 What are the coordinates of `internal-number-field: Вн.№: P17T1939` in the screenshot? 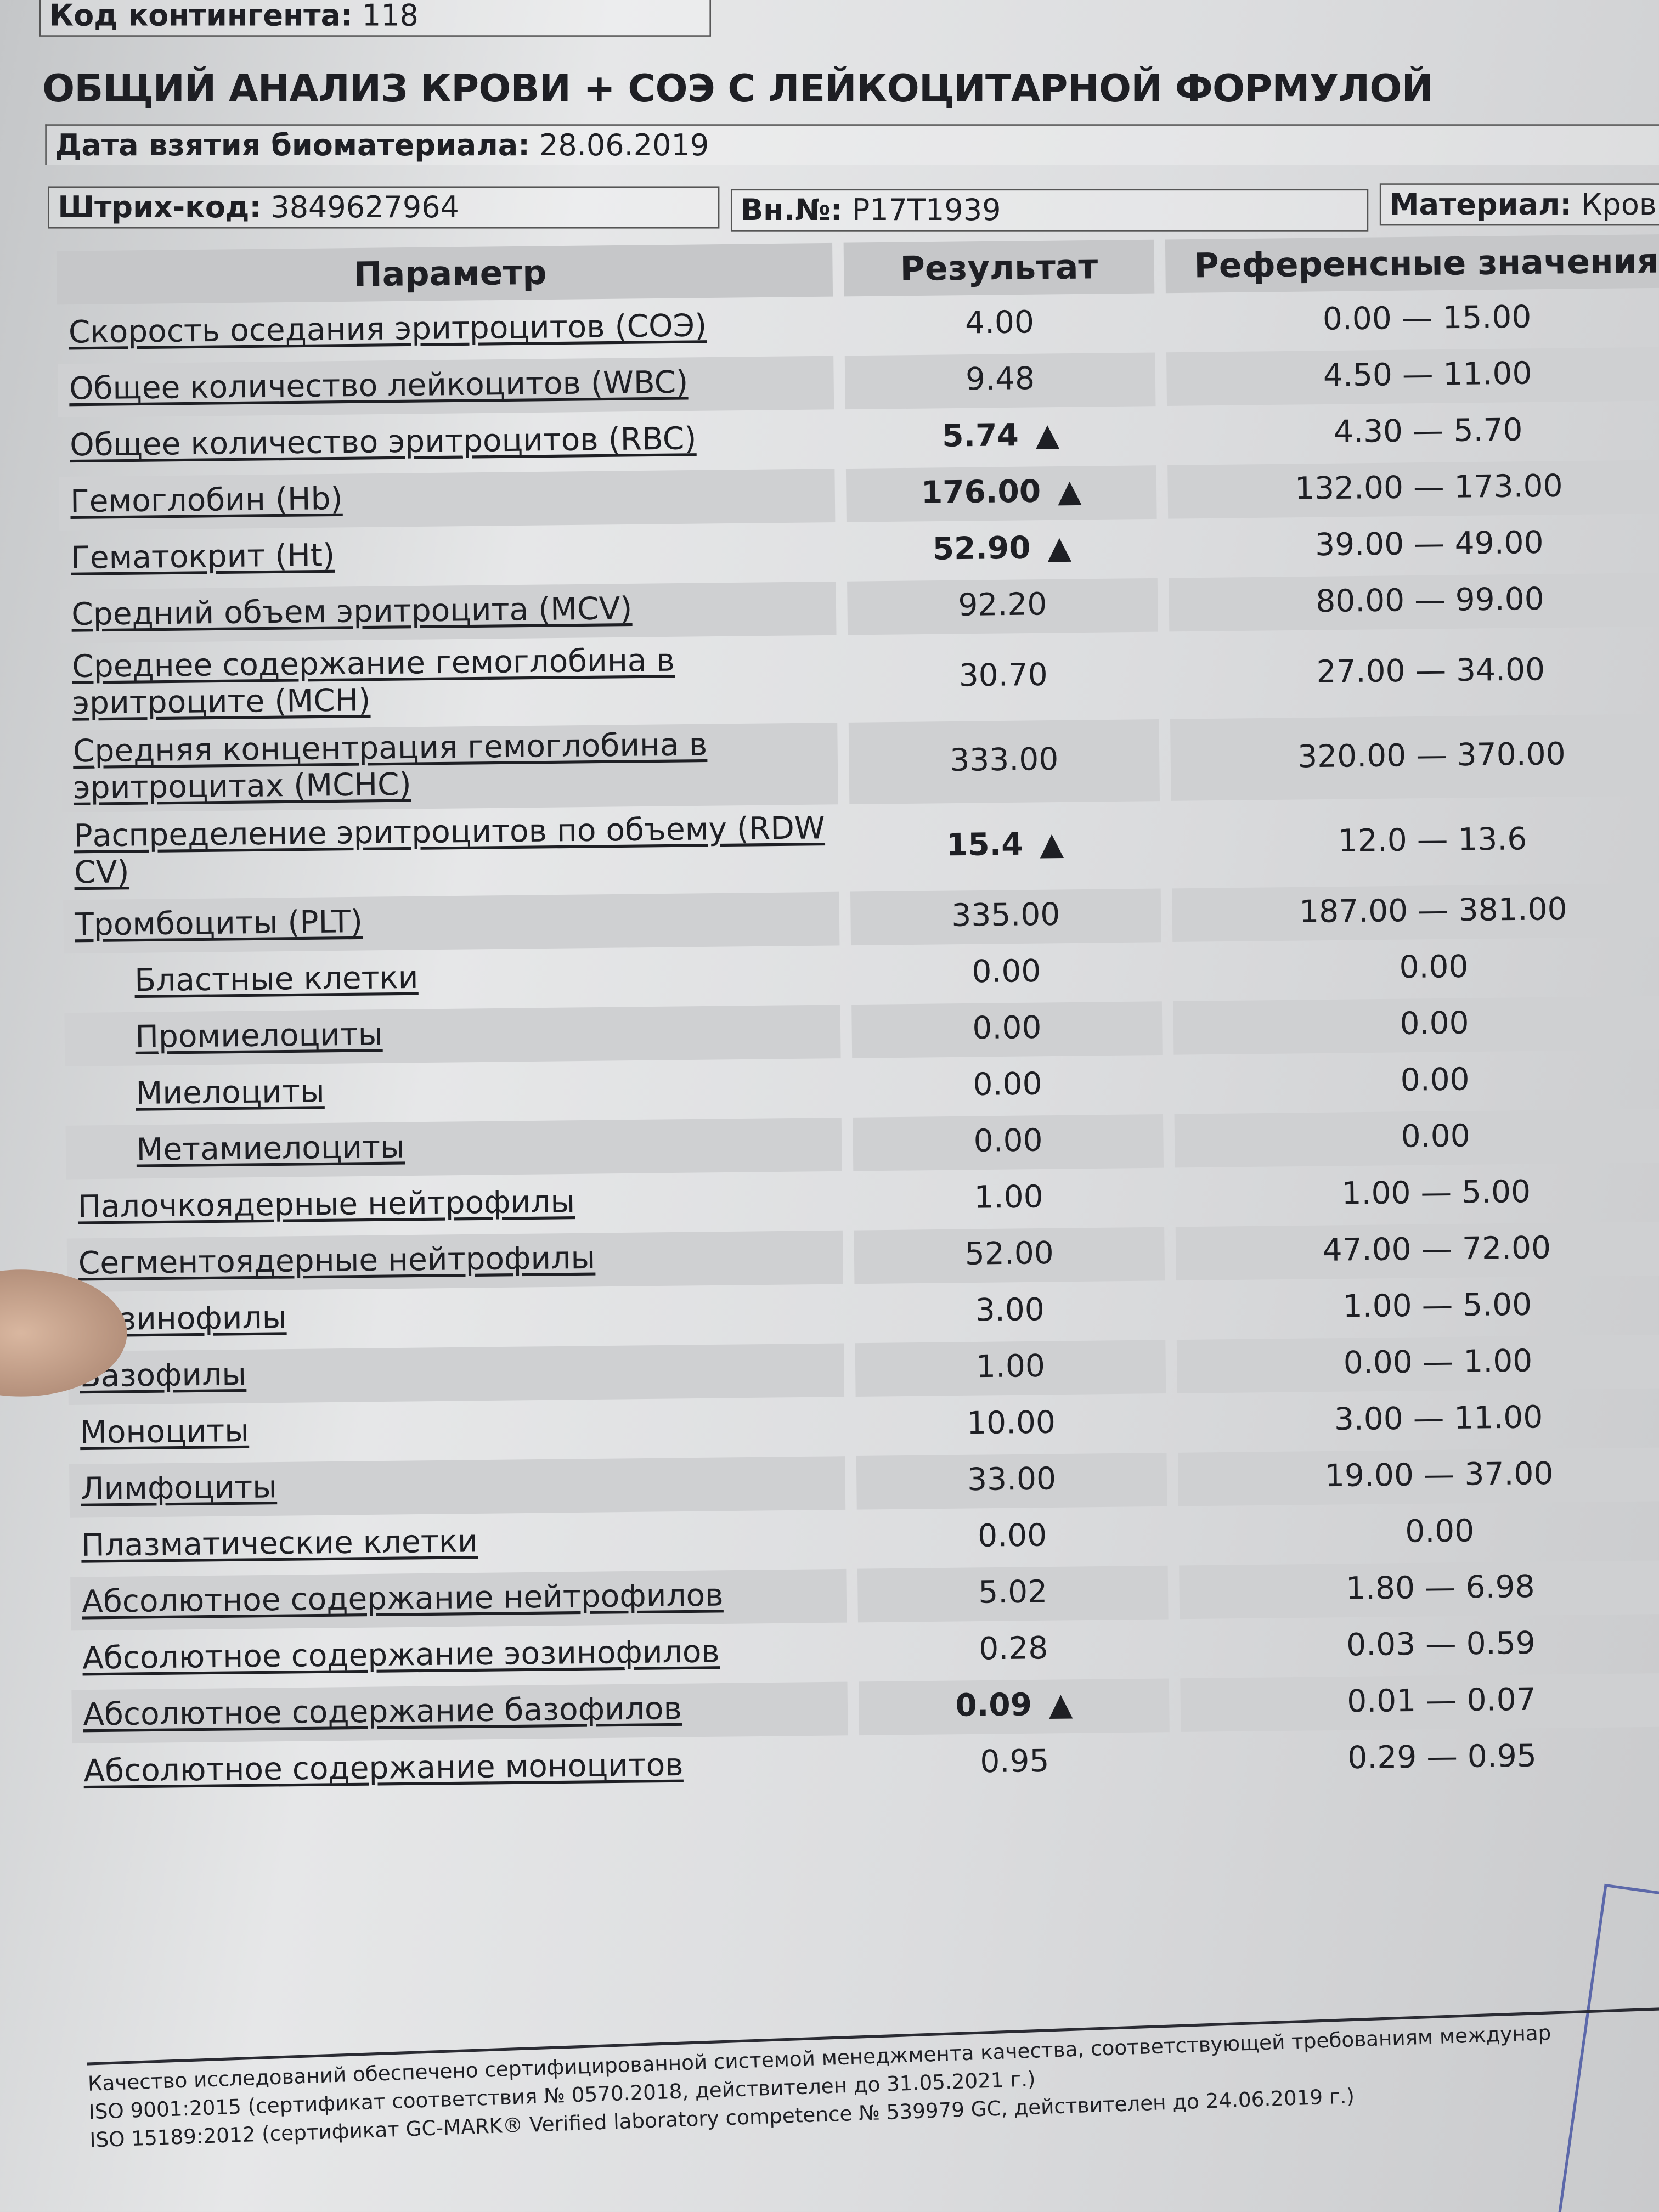 It's located at (1049, 210).